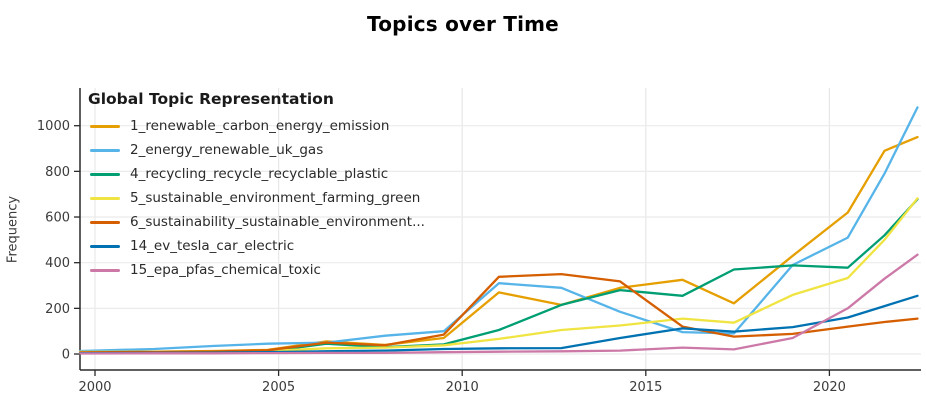  Describe the element at coordinates (212, 246) in the screenshot. I see `legend-item-label: 14_ev_tesla_car_electric` at that location.